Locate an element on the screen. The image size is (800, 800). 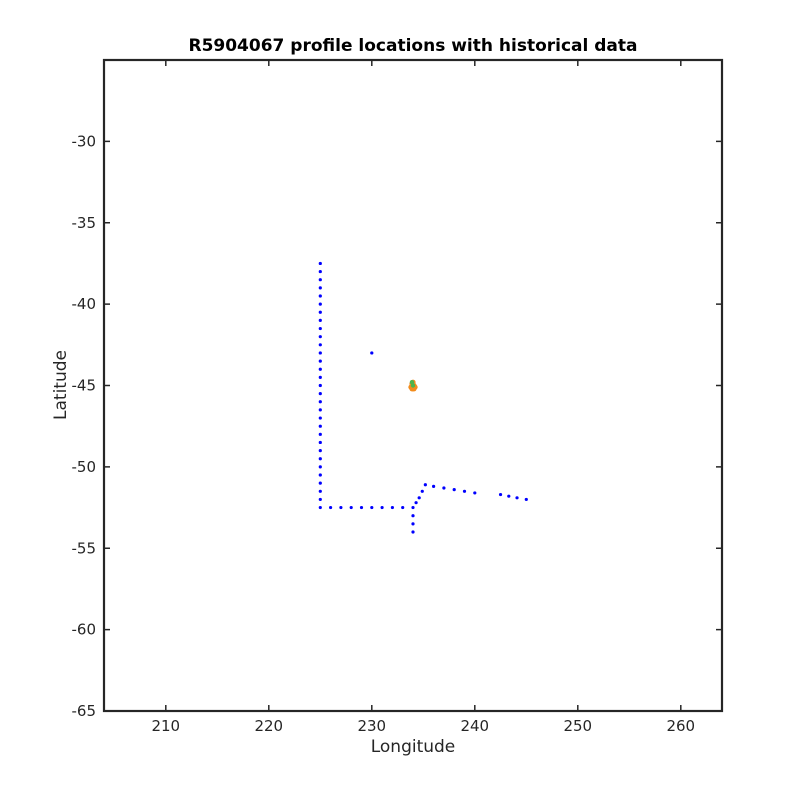
y-tick-label: -65 is located at coordinates (84, 711).